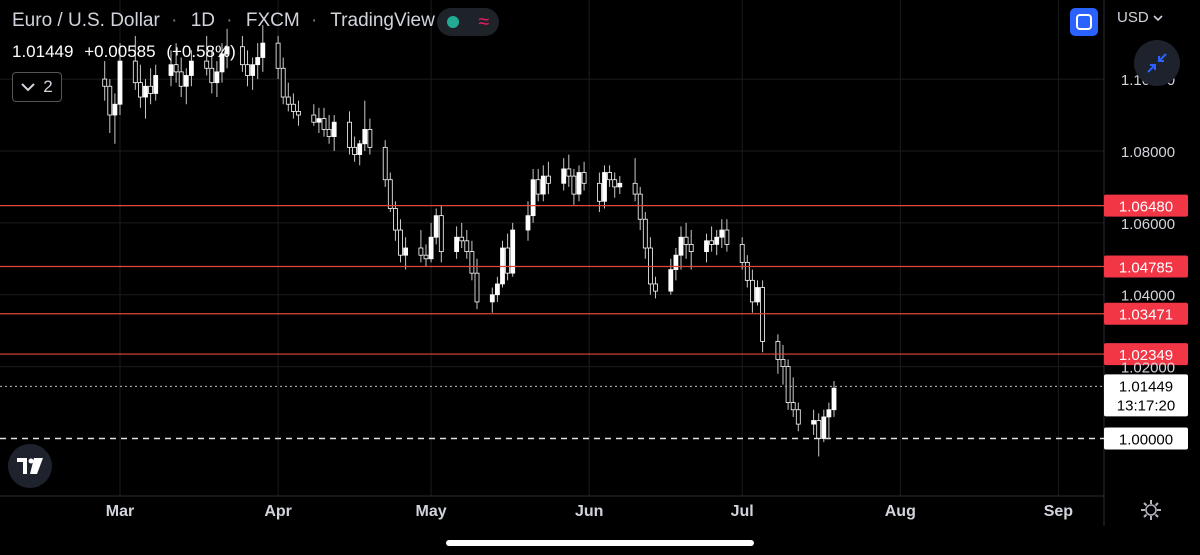  What do you see at coordinates (37, 87) in the screenshot?
I see `indicators-toggle-button: 2` at bounding box center [37, 87].